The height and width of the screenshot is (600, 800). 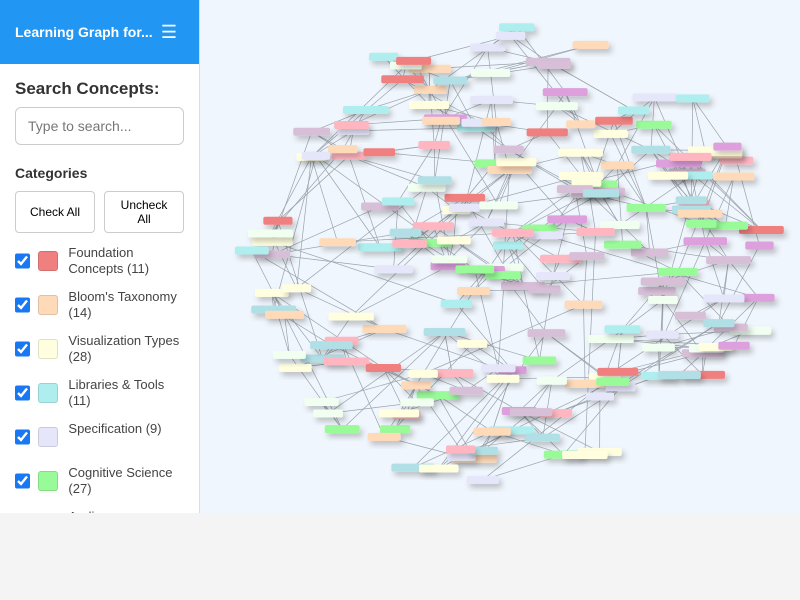 What do you see at coordinates (55, 212) in the screenshot?
I see `check-all-button: Check All` at bounding box center [55, 212].